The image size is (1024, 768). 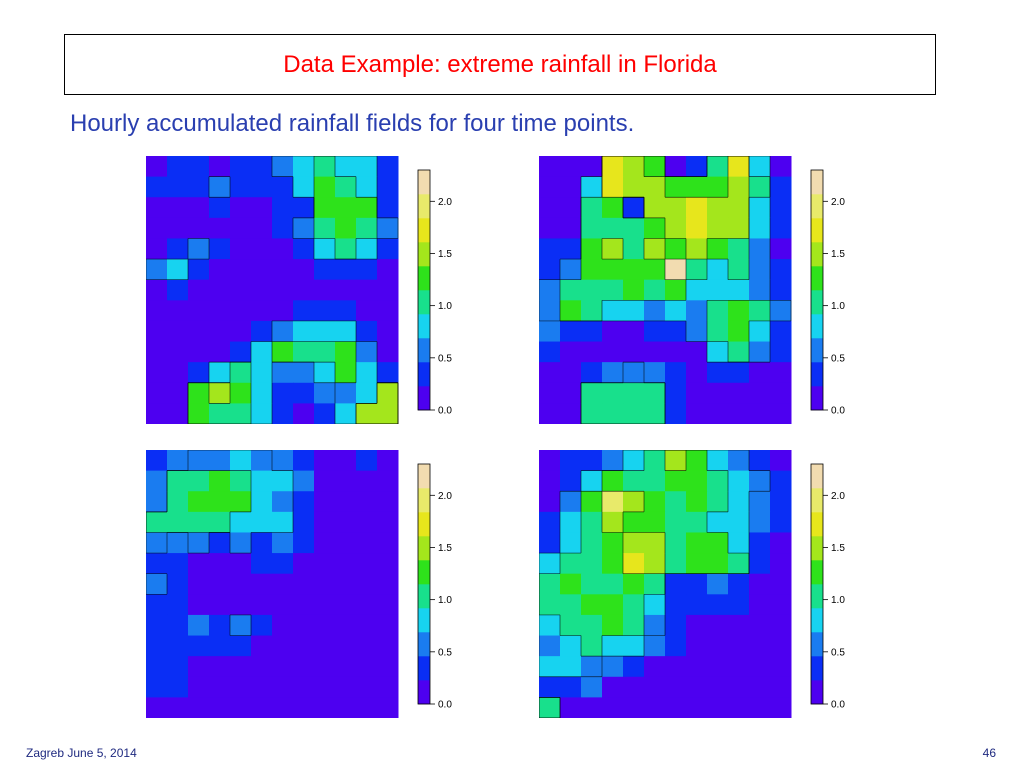 What do you see at coordinates (838, 496) in the screenshot?
I see `colorbar-tick-label: 2.0` at bounding box center [838, 496].